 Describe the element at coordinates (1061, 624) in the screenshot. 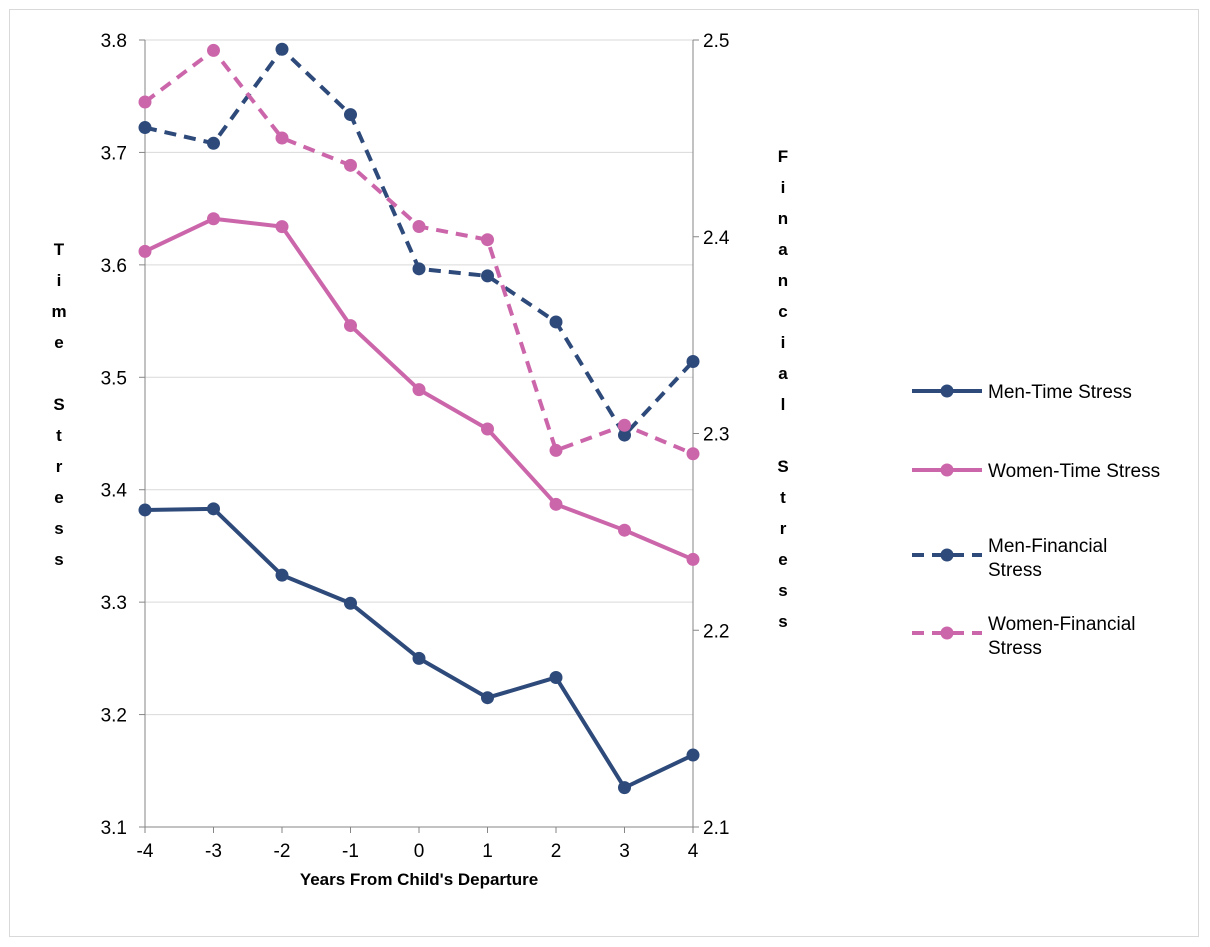

I see `legend-label: Women-Financial` at that location.